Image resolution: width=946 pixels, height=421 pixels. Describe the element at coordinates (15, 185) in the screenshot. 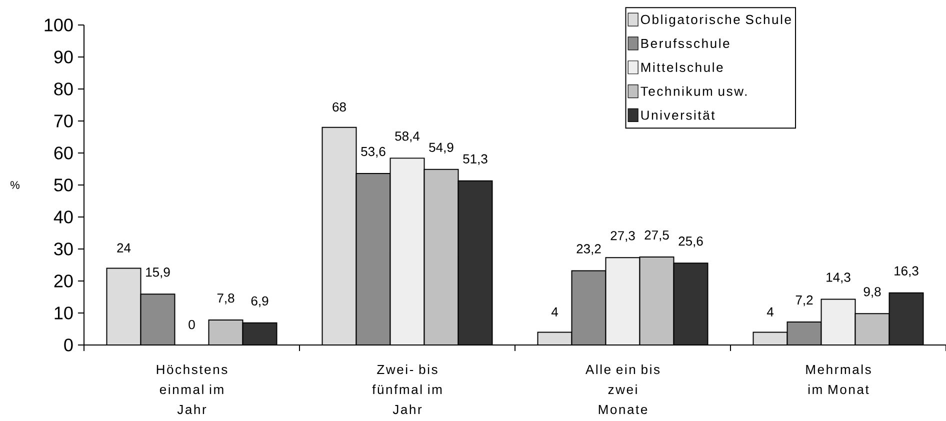

I see `y-axis-title: %` at that location.